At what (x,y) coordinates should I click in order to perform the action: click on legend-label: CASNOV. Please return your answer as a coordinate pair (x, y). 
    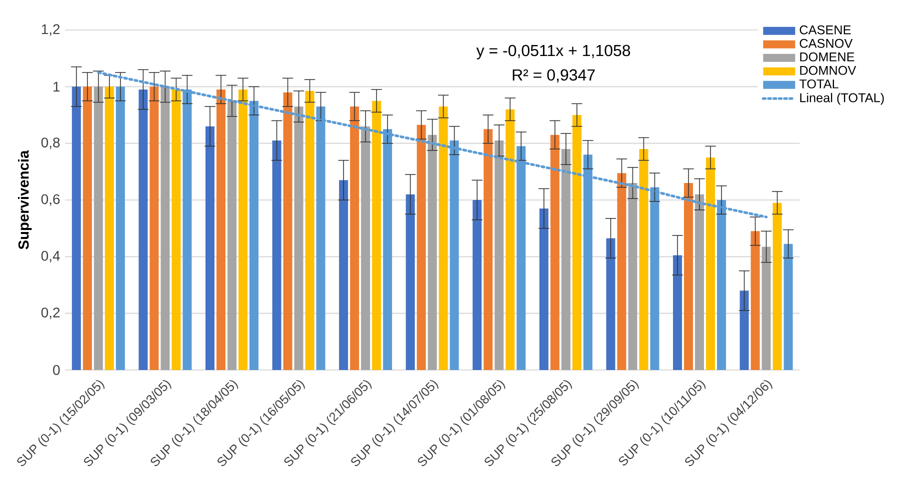
    Looking at the image, I should click on (826, 43).